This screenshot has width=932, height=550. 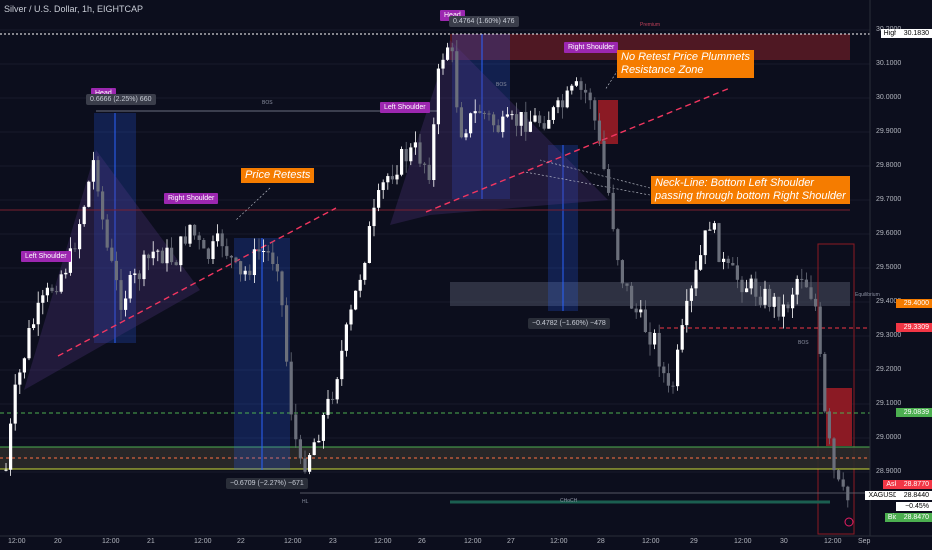 I want to click on price-axis-label: 29.0000, so click(x=889, y=437).